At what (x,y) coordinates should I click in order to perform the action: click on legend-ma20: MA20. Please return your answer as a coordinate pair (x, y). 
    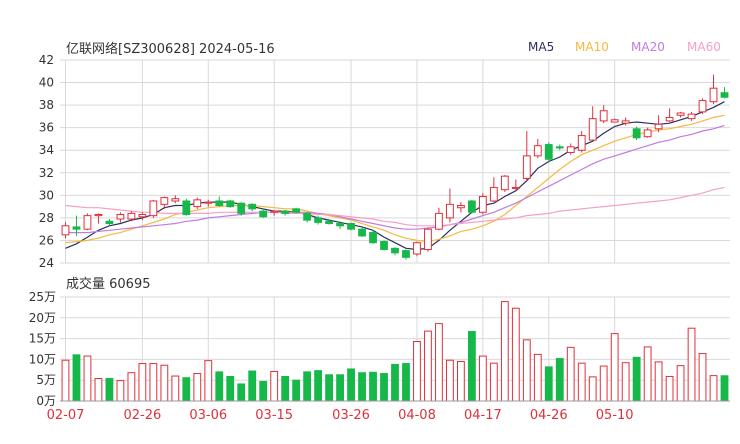
    Looking at the image, I should click on (648, 47).